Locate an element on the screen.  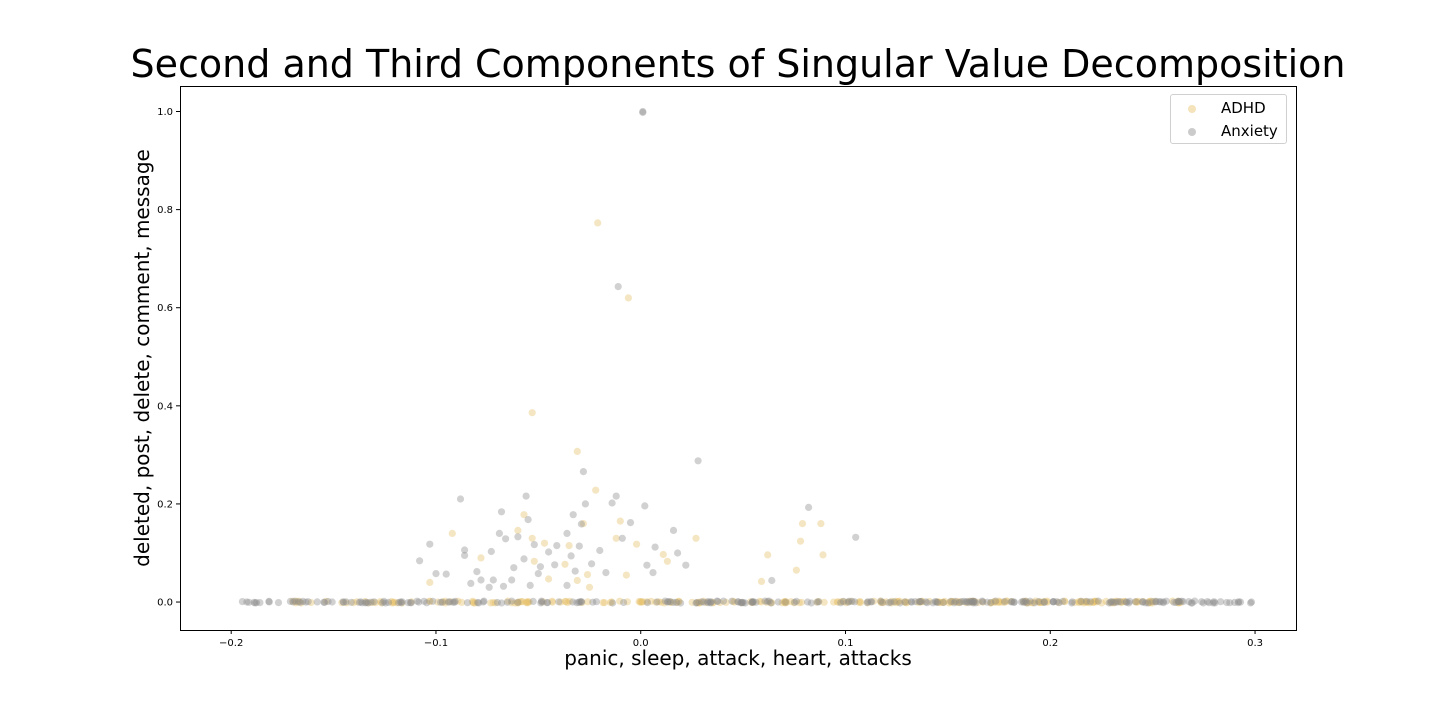
x-tick-label: 0.3 is located at coordinates (1255, 643).